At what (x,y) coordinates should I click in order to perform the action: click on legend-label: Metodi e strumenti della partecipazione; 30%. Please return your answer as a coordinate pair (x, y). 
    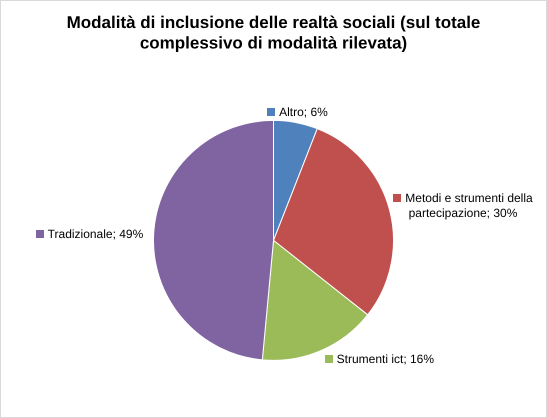
    Looking at the image, I should click on (469, 205).